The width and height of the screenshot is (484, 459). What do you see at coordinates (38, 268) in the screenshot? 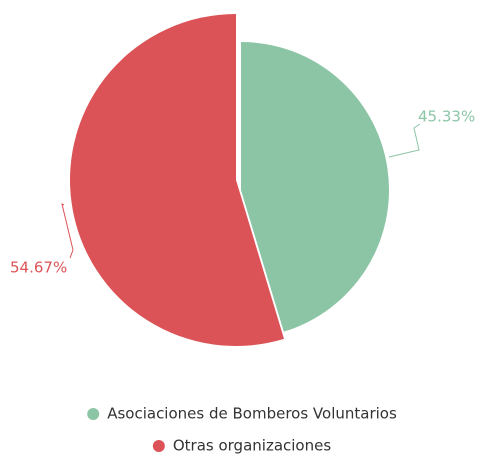
I see `value-label: 54.67%` at bounding box center [38, 268].